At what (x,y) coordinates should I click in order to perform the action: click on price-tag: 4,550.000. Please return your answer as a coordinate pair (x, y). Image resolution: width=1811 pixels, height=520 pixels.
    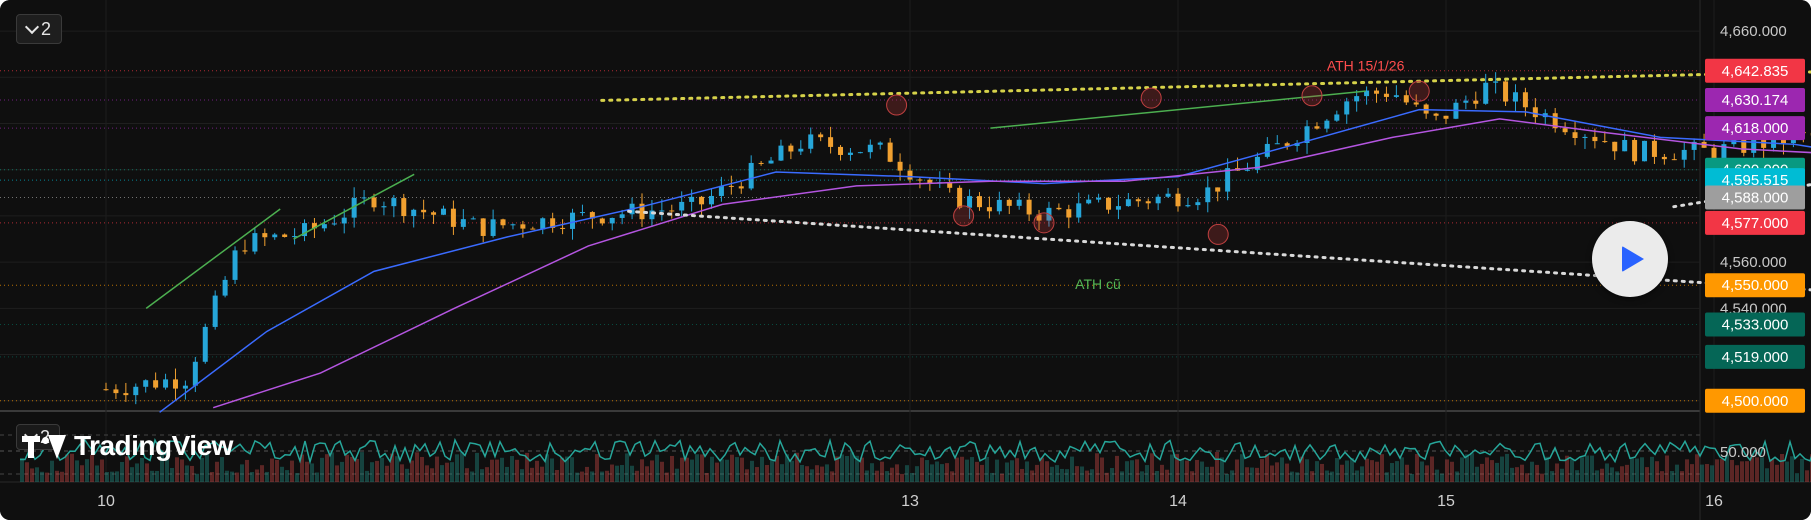
    Looking at the image, I should click on (1755, 285).